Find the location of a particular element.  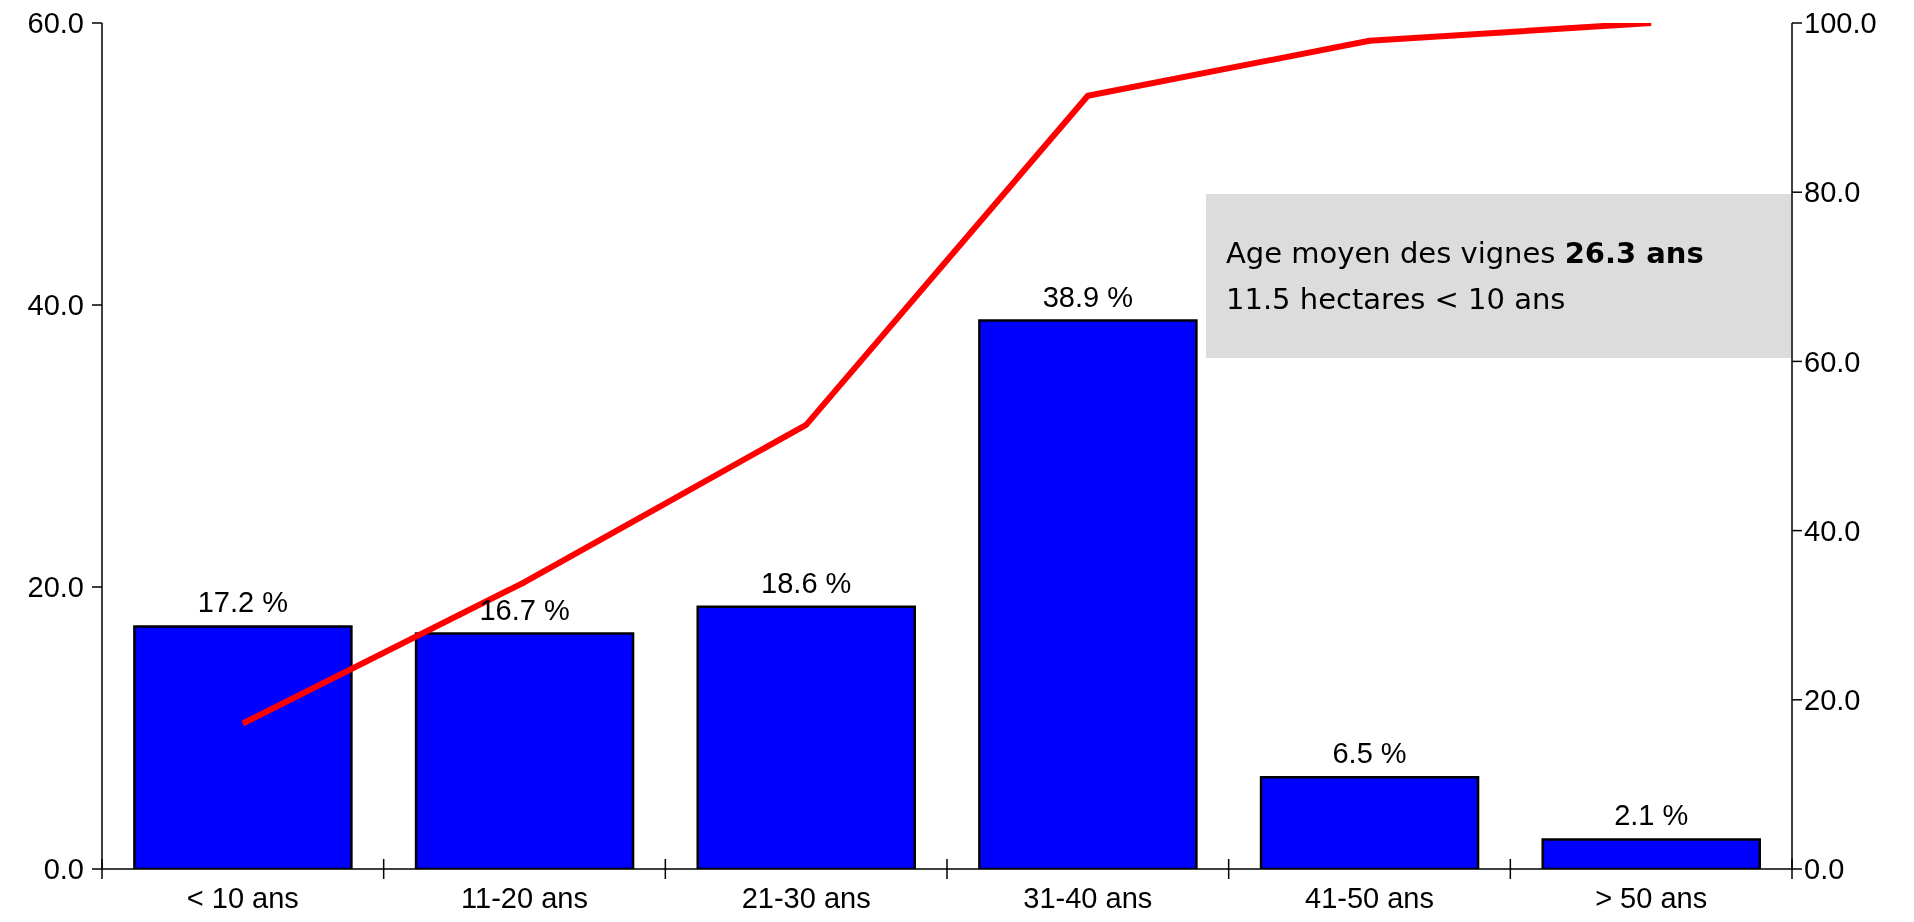

y2-tick-label: 100.0 is located at coordinates (1840, 23).